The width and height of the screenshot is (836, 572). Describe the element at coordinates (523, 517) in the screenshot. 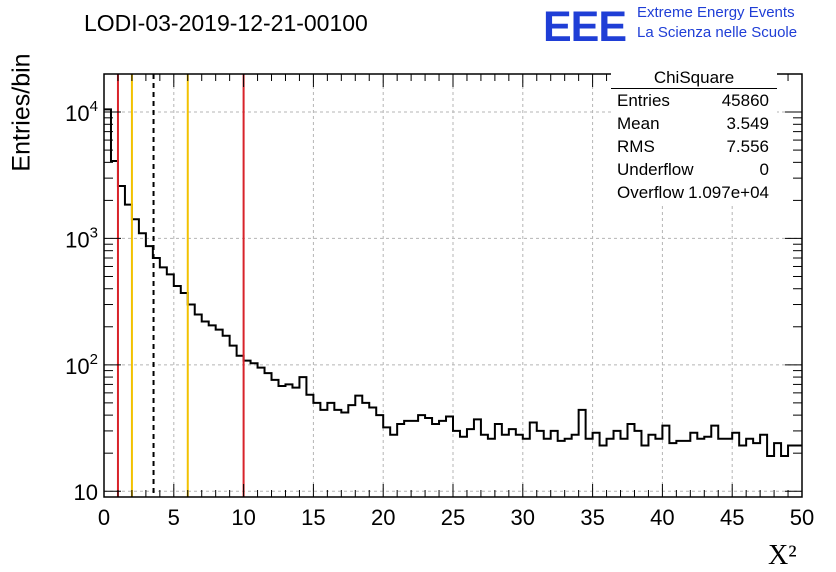

I see `x-tick-label: 30` at that location.